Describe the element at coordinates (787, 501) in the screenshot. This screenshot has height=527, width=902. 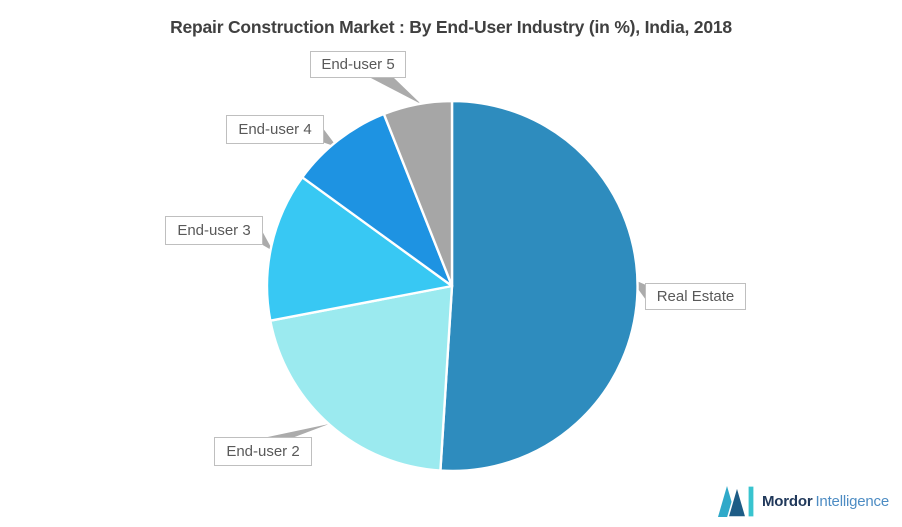
I see `logo-text-mordor: Mordor` at that location.